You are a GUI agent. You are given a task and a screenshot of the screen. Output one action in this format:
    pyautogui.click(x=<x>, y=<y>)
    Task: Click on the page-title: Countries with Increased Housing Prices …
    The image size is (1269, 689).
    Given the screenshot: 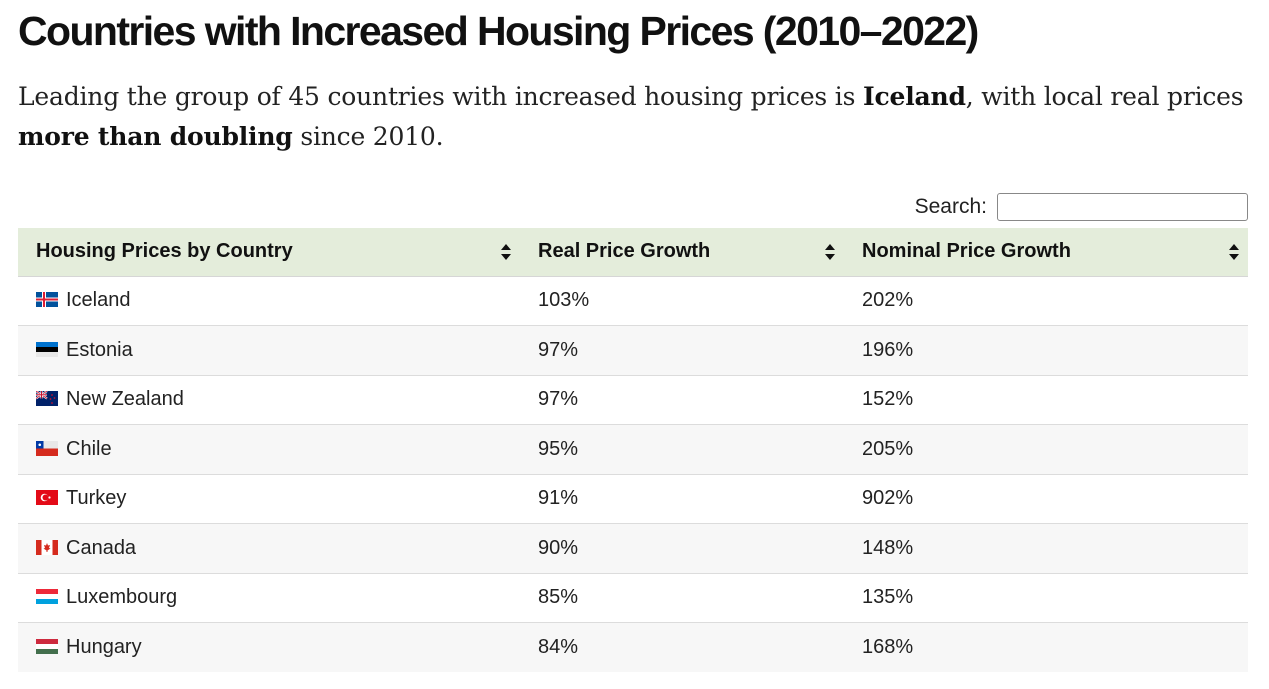 What is the action you would take?
    pyautogui.click(x=498, y=31)
    